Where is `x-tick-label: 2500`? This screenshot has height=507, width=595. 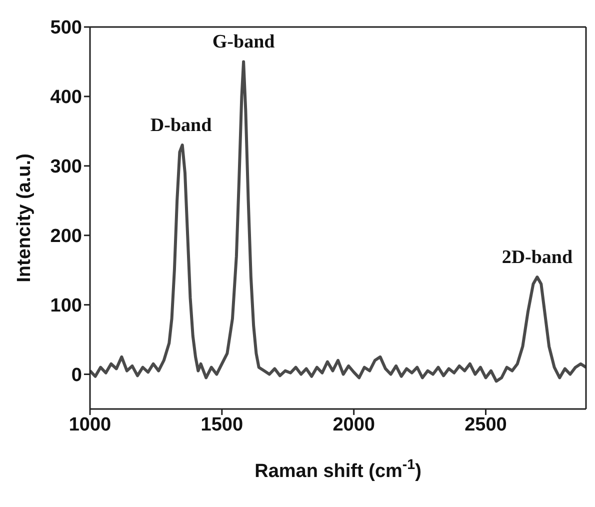 x-tick-label: 2500 is located at coordinates (485, 425).